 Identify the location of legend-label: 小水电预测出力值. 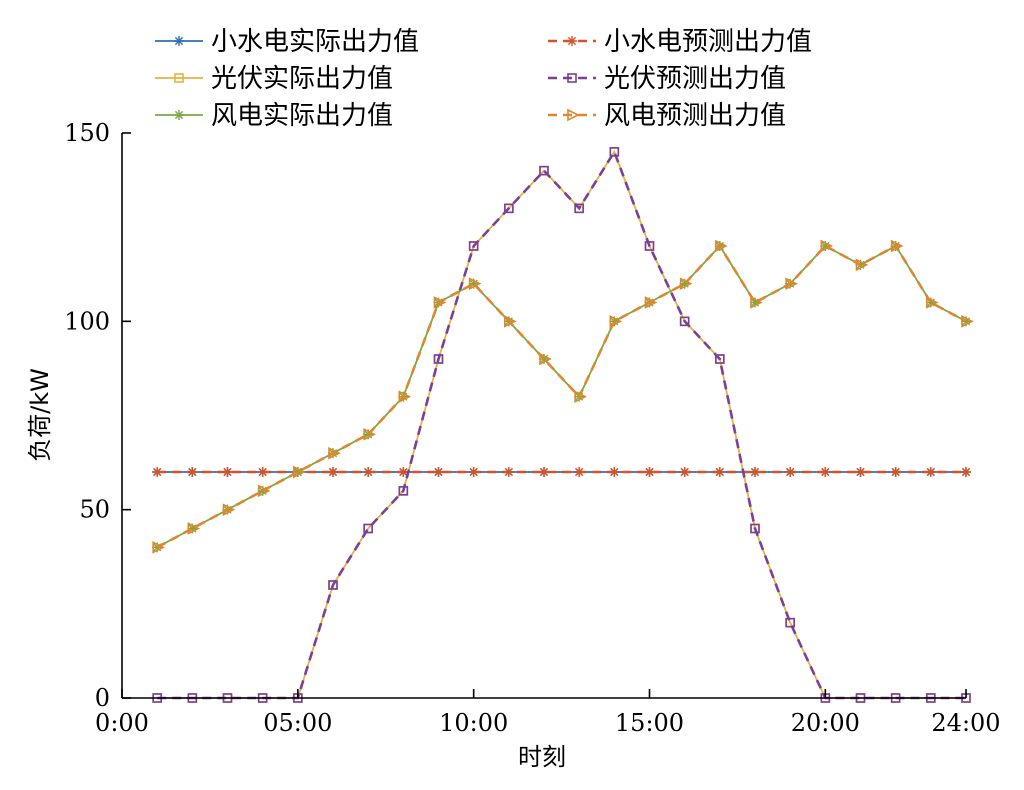
(708, 42).